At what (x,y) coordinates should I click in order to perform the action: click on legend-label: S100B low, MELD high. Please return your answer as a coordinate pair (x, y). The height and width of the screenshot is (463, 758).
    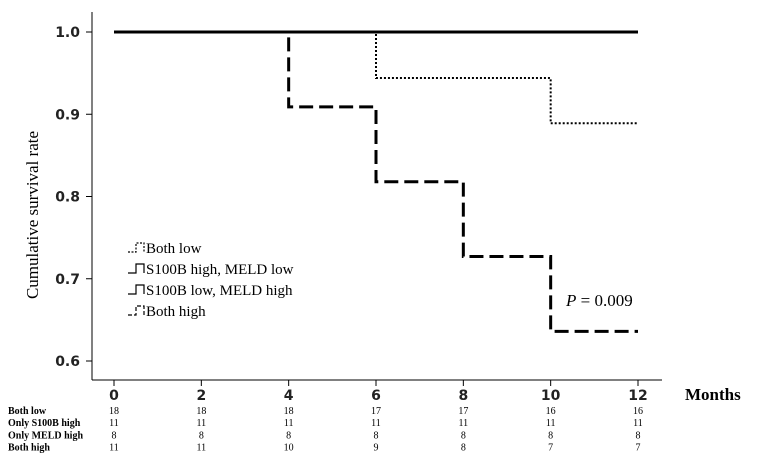
    Looking at the image, I should click on (219, 291).